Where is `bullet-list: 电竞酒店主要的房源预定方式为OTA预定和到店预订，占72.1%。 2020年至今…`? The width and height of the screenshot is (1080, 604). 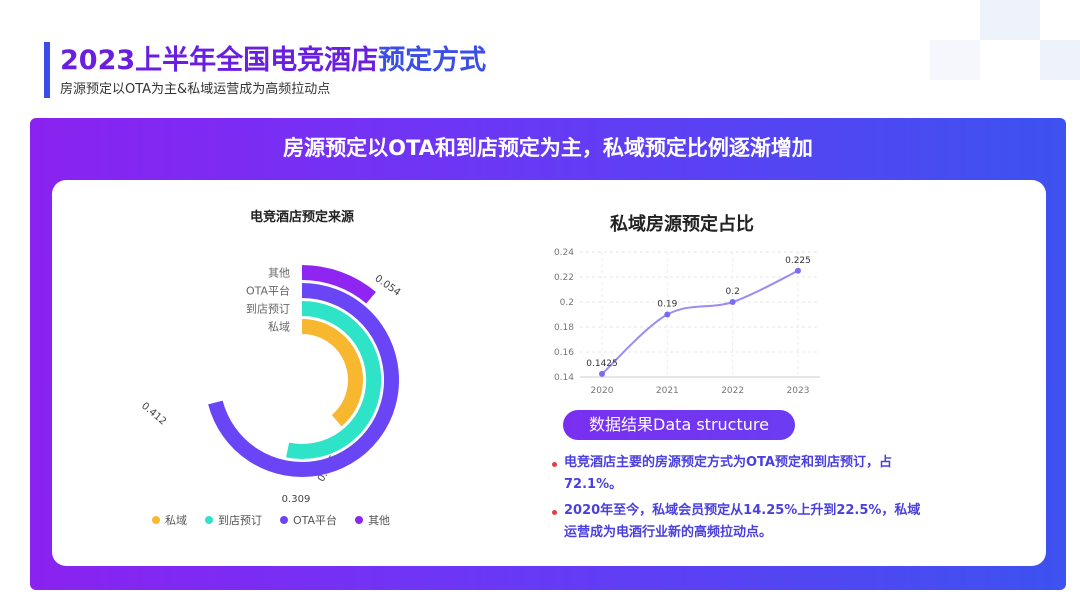
bullet-list: 电竞酒店主要的房源预定方式为OTA预定和到店预订，占72.1%。 2020年至今… is located at coordinates (737, 500).